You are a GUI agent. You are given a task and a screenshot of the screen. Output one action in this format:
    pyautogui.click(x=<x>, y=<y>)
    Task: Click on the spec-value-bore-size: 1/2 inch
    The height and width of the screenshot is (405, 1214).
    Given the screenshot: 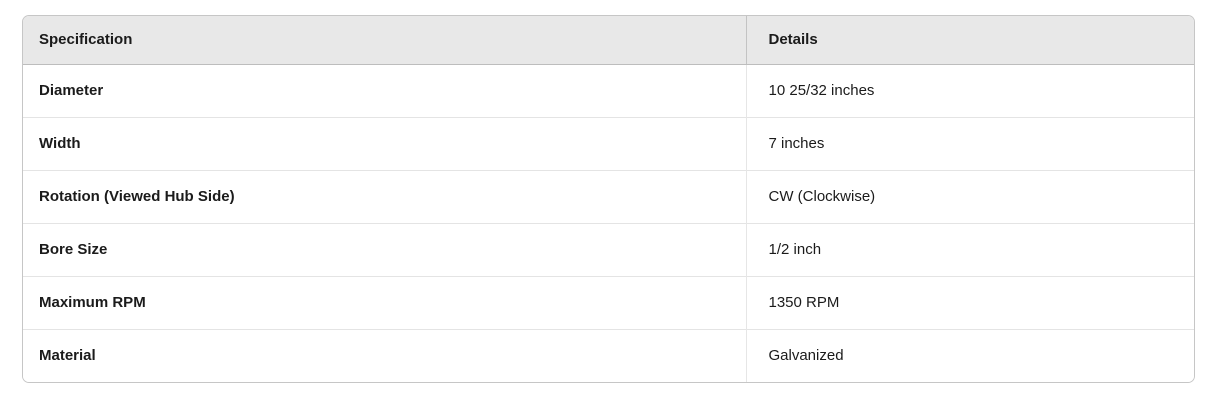 What is the action you would take?
    pyautogui.click(x=970, y=249)
    